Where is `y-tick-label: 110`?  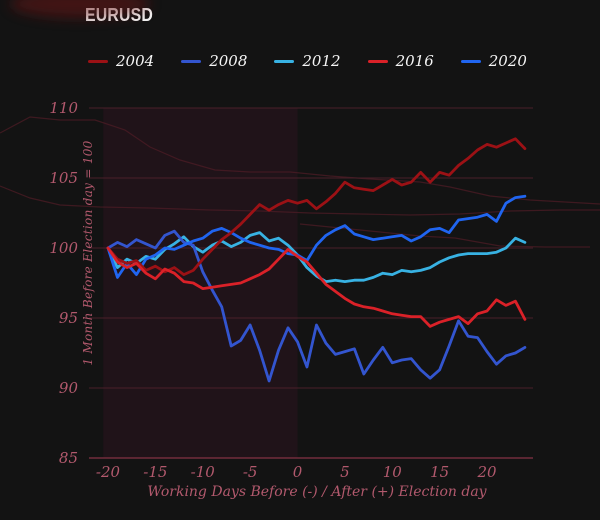 y-tick-label: 110 is located at coordinates (63, 108).